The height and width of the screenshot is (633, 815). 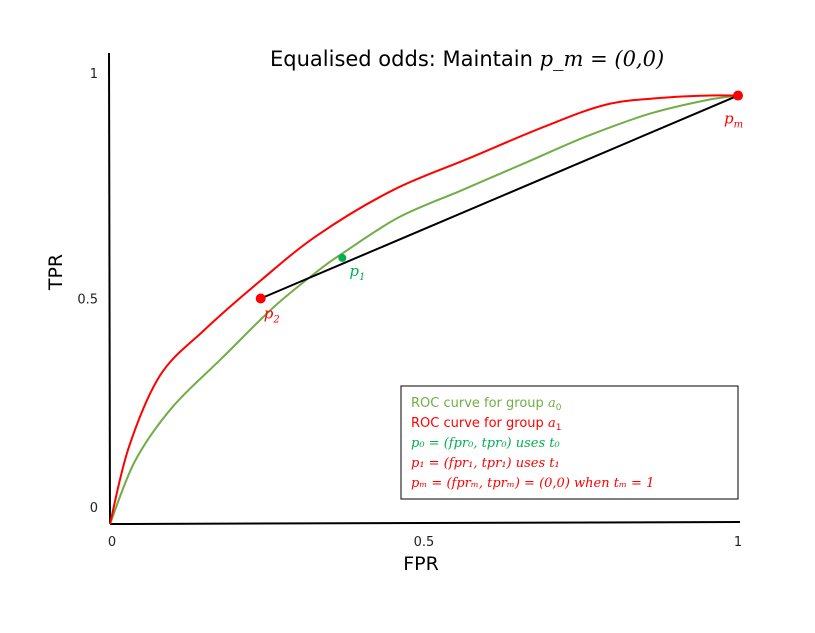 What do you see at coordinates (738, 95) in the screenshot?
I see `point-pm` at bounding box center [738, 95].